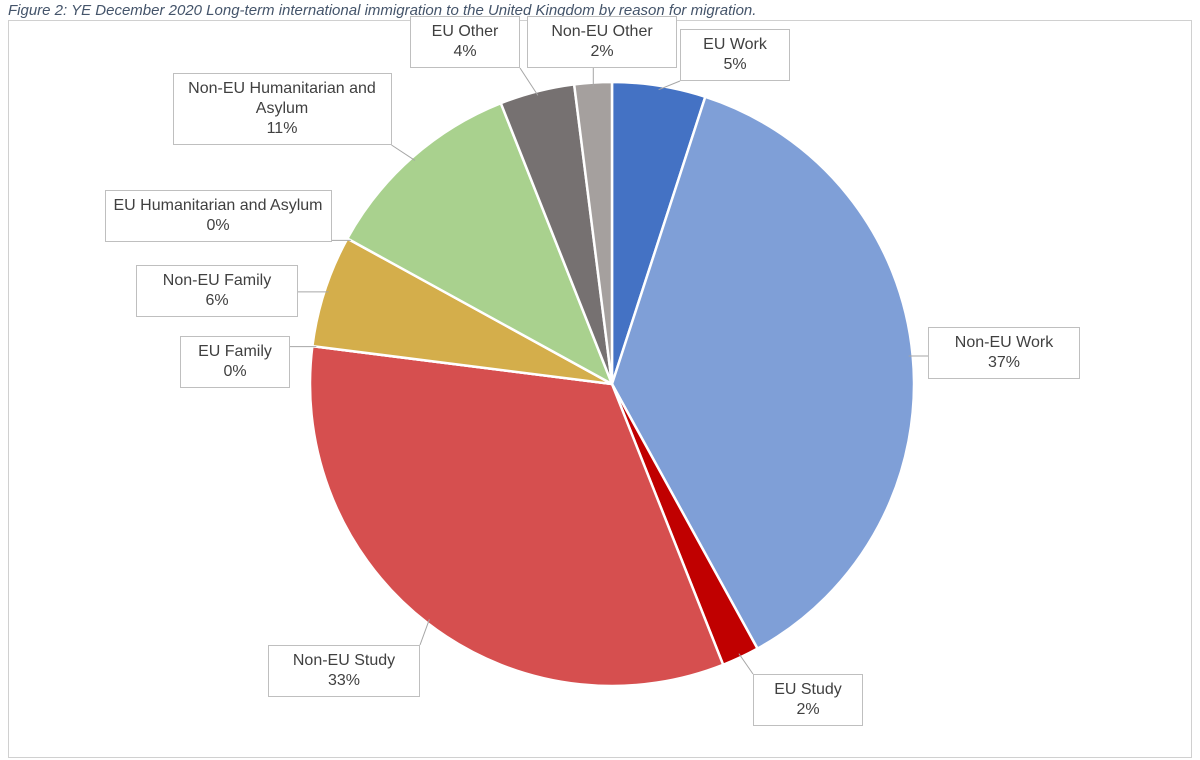 The height and width of the screenshot is (760, 1200). Describe the element at coordinates (735, 64) in the screenshot. I see `label-value: 5%` at that location.